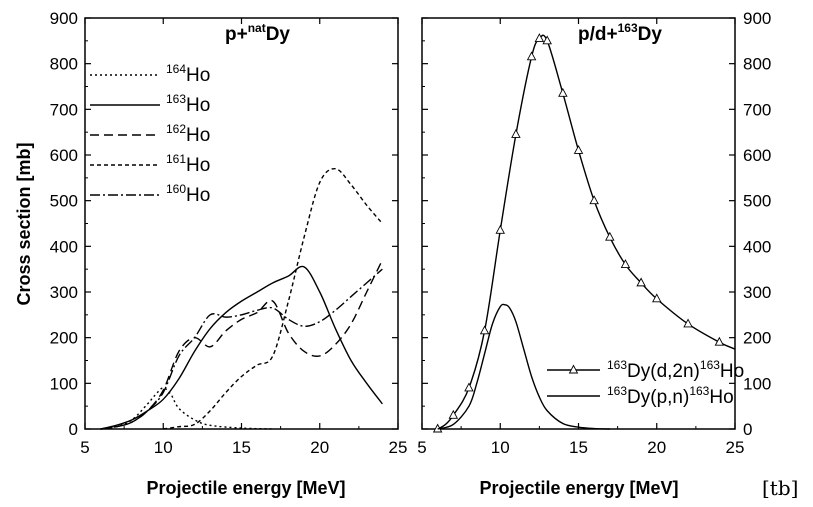 Image resolution: width=813 pixels, height=507 pixels. What do you see at coordinates (620, 33) in the screenshot?
I see `right-panel-title: p/d+163Dy` at bounding box center [620, 33].